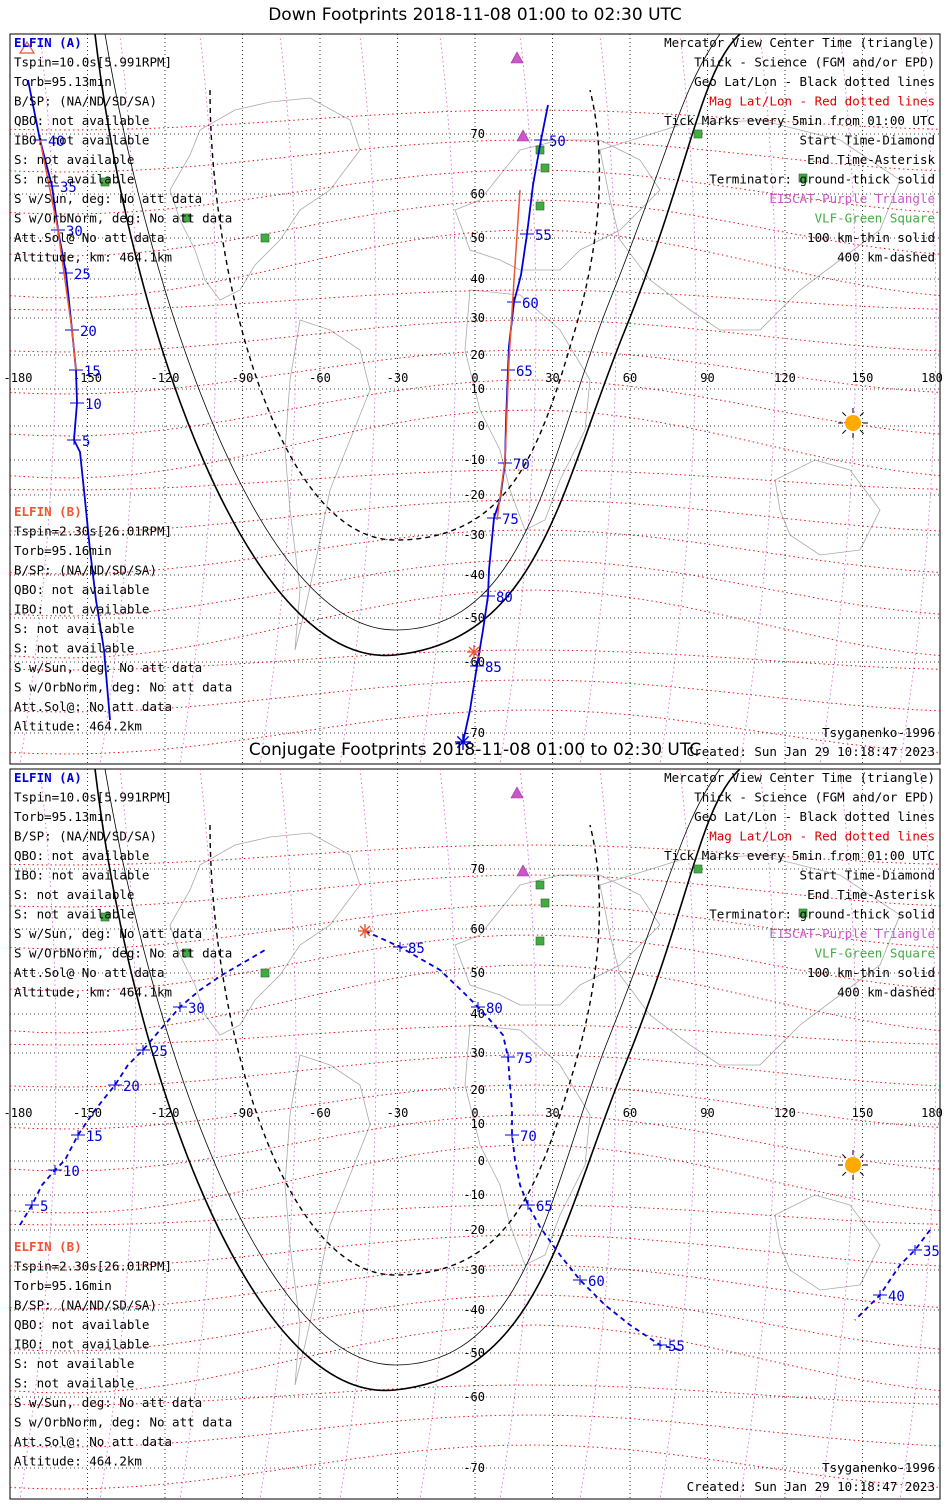 This screenshot has height=1504, width=950. I want to click on elfin-a-info: Altitude, km: 464.1km, so click(93, 992).